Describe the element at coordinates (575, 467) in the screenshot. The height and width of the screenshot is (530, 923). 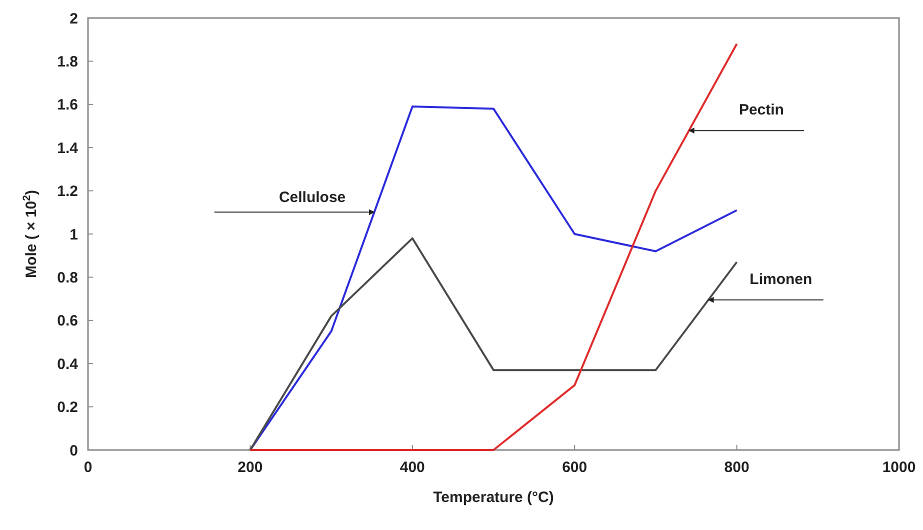
I see `x-tick-label: 600` at that location.